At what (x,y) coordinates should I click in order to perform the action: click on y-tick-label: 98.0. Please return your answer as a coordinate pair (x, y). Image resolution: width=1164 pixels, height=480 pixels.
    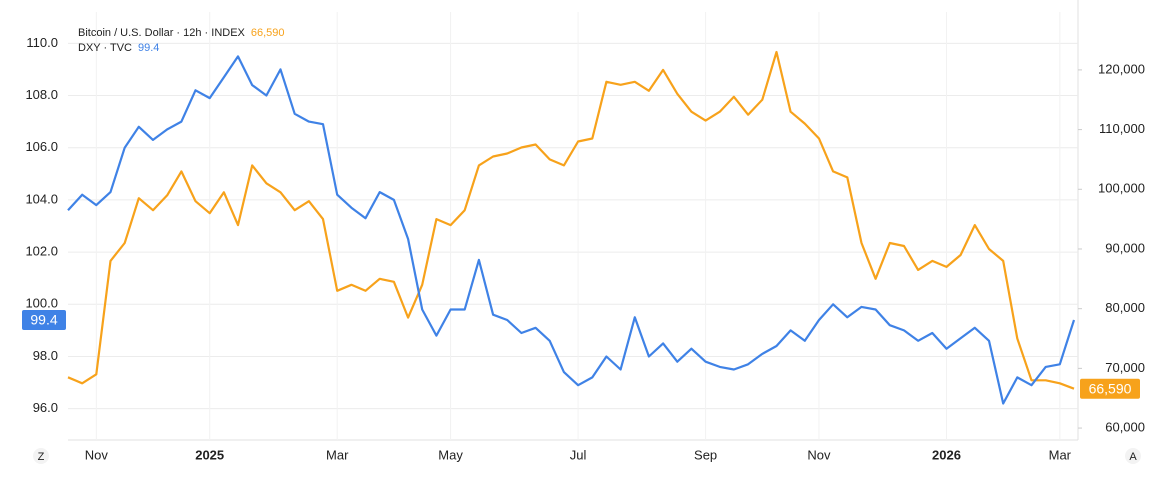
    Looking at the image, I should click on (45, 355).